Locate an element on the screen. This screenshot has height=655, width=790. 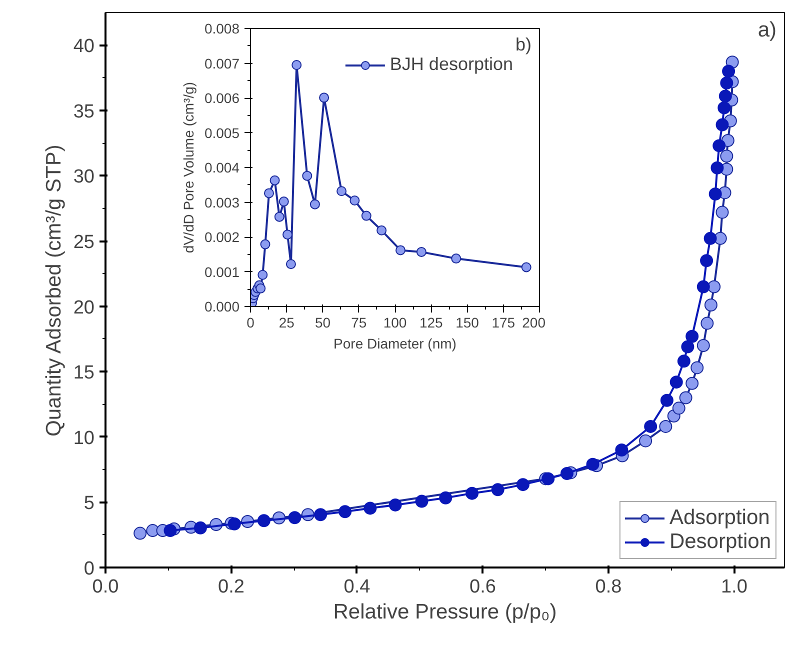
legend-label: BJH desorption is located at coordinates (451, 64).